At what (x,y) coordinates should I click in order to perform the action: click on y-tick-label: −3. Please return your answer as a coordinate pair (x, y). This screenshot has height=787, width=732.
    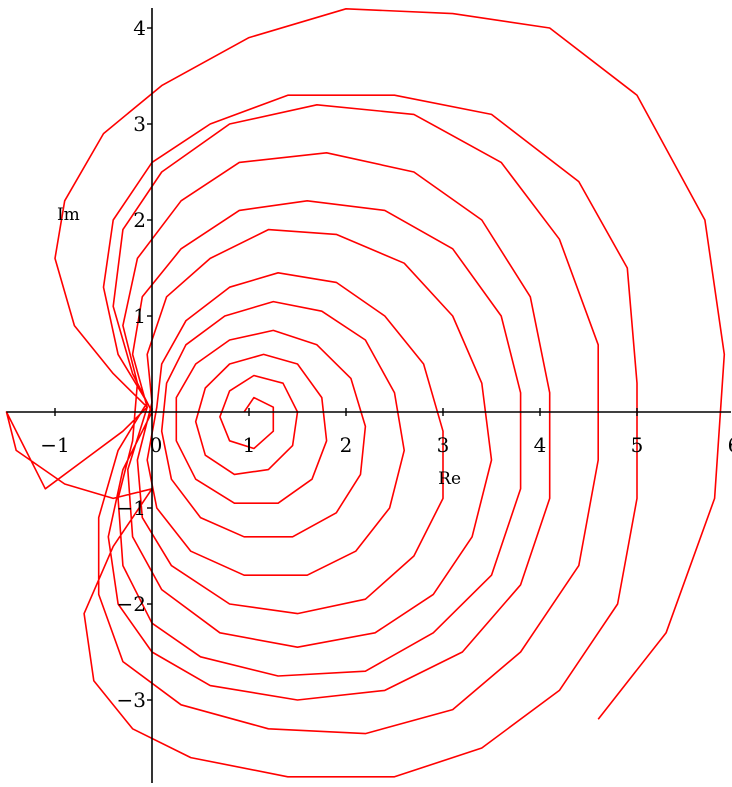
    Looking at the image, I should click on (131, 700).